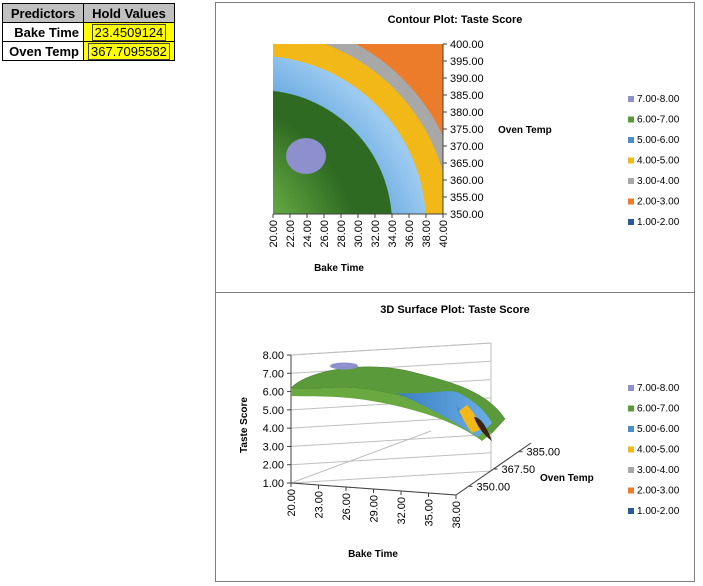 This screenshot has width=703, height=586. Describe the element at coordinates (273, 447) in the screenshot. I see `surface-z-tick-label: 3.00` at that location.